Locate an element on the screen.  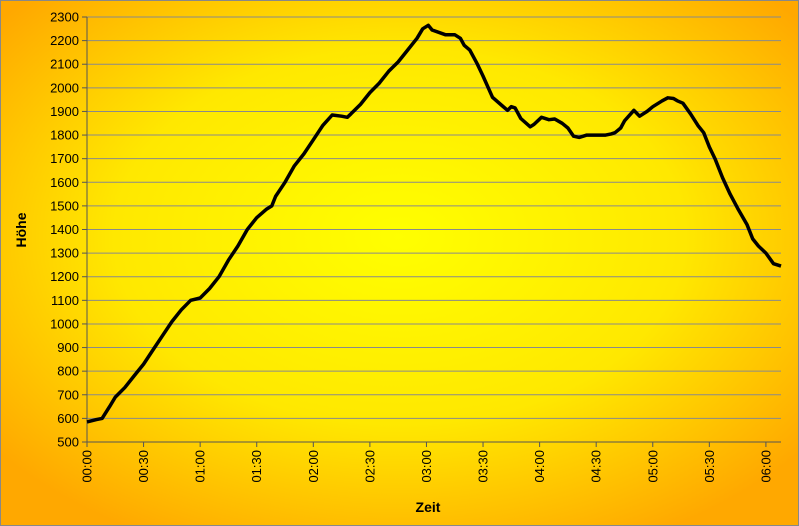
y-tick-label: 1800 is located at coordinates (64, 135).